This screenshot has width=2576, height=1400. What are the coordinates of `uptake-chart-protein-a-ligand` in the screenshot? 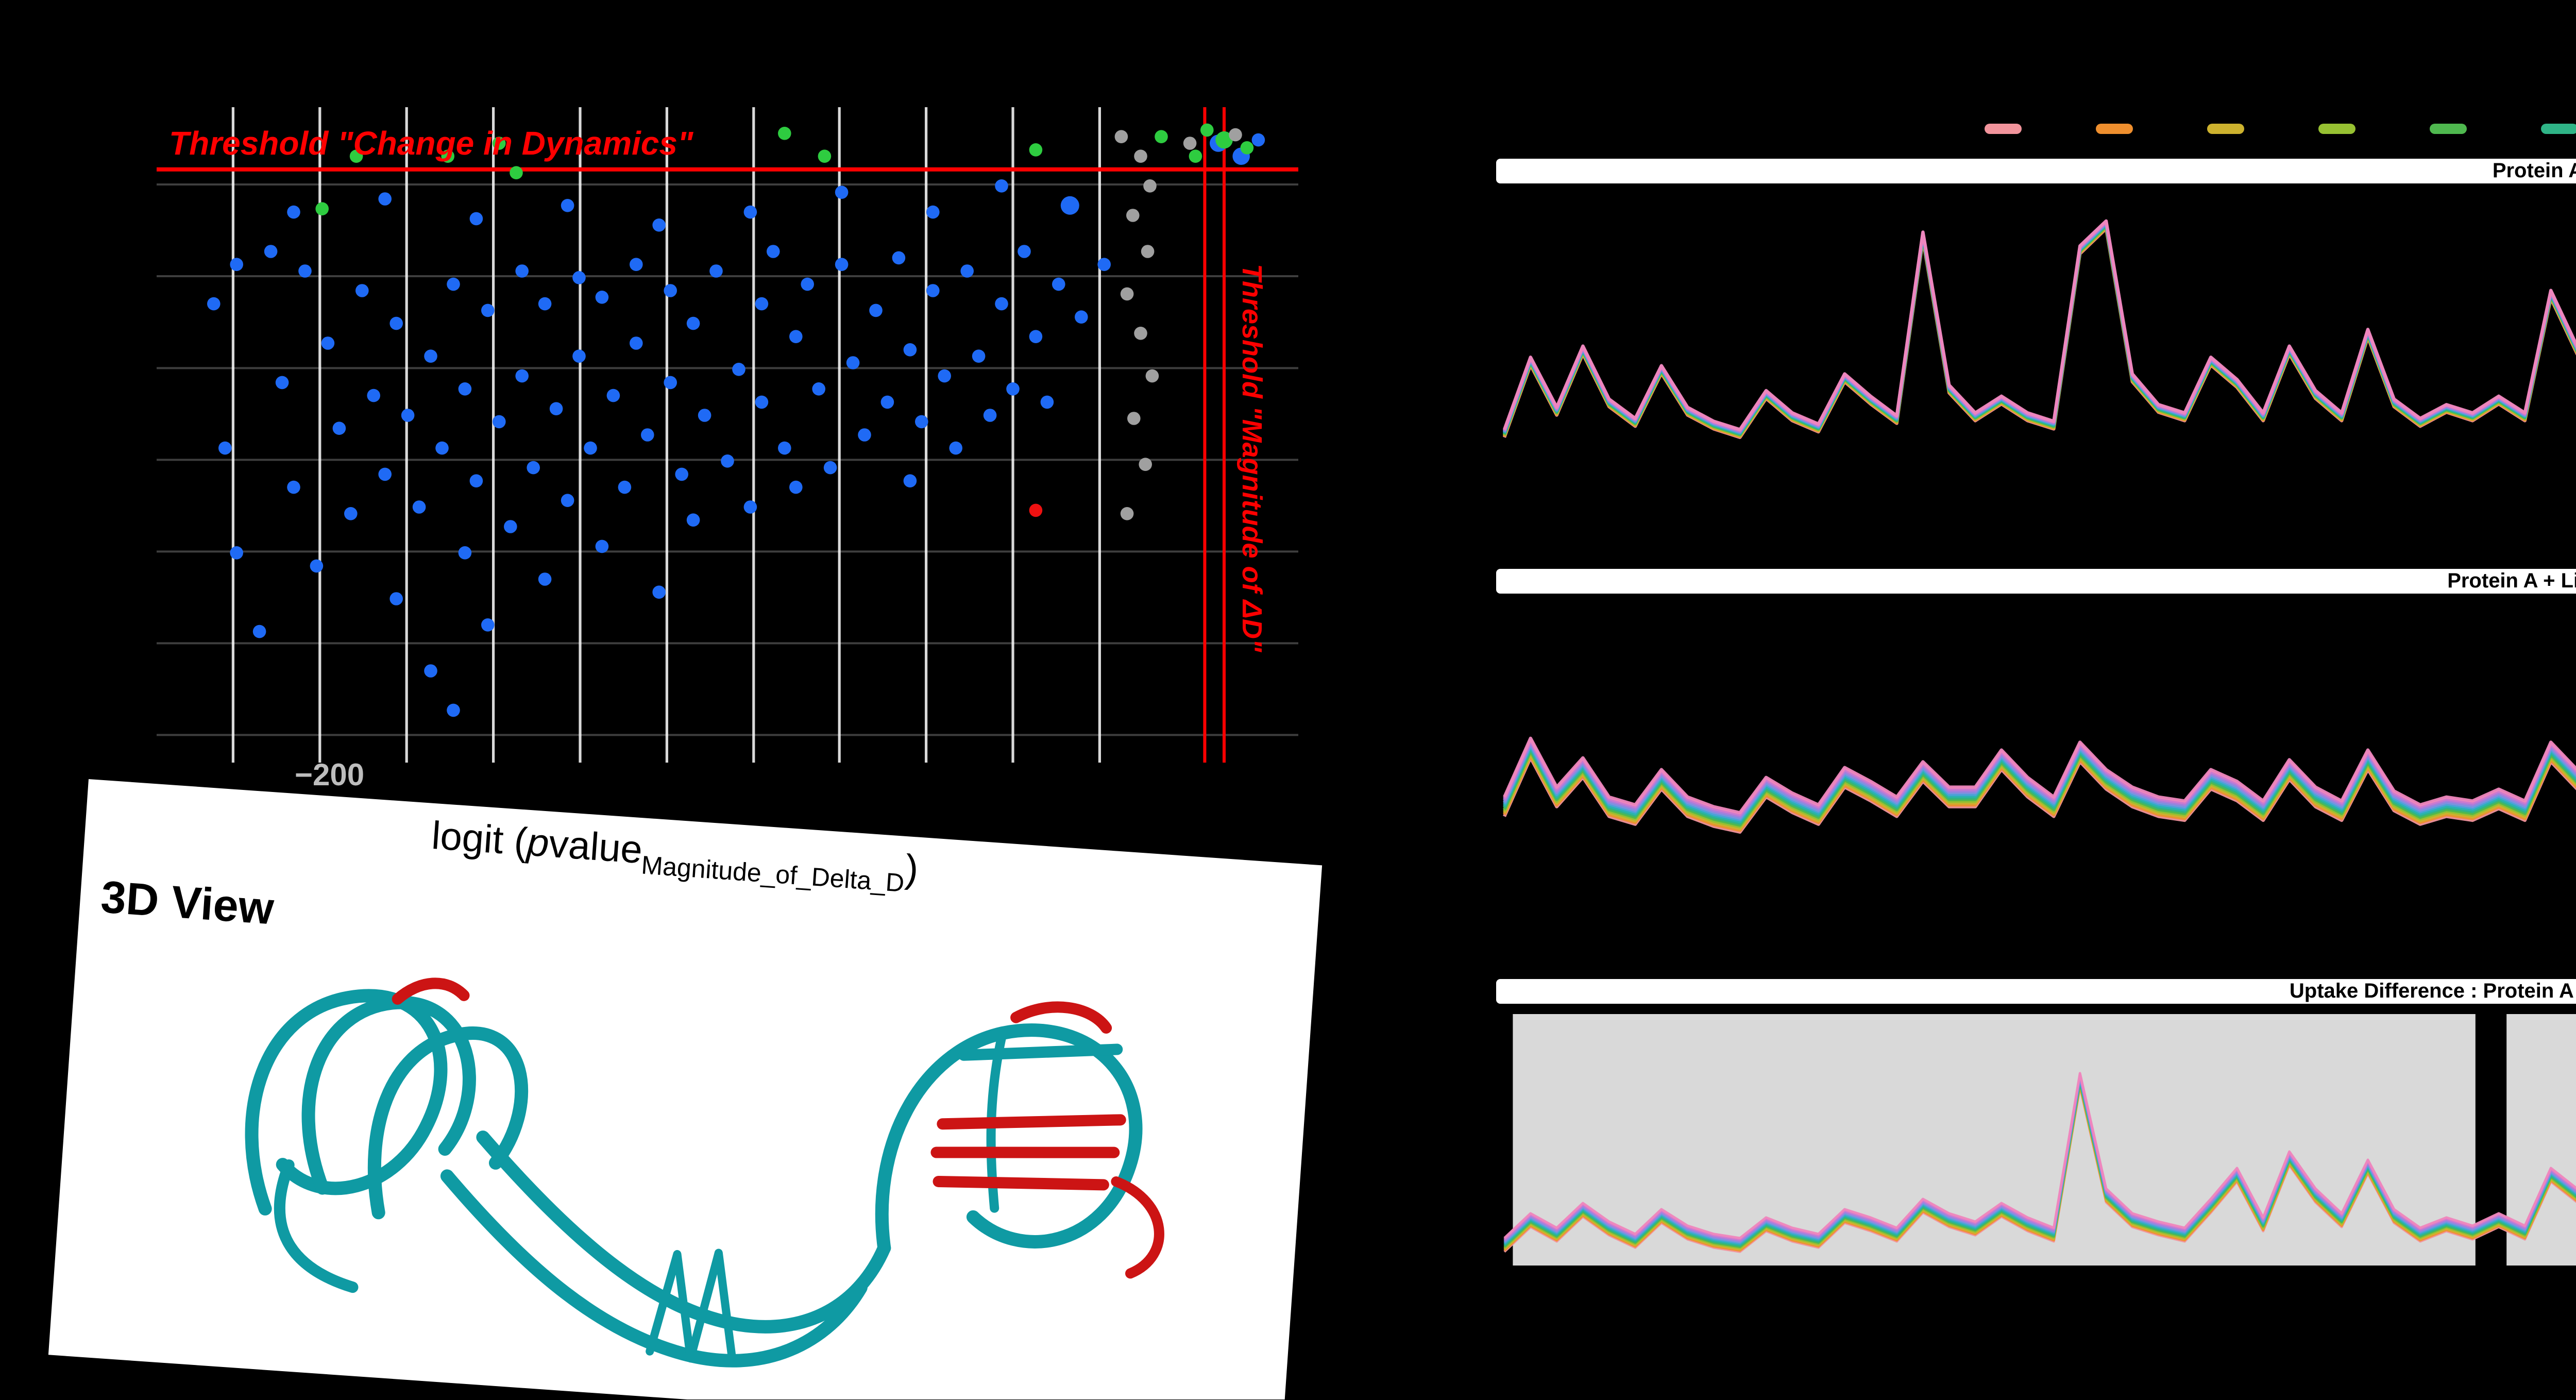 It's located at (2036, 779).